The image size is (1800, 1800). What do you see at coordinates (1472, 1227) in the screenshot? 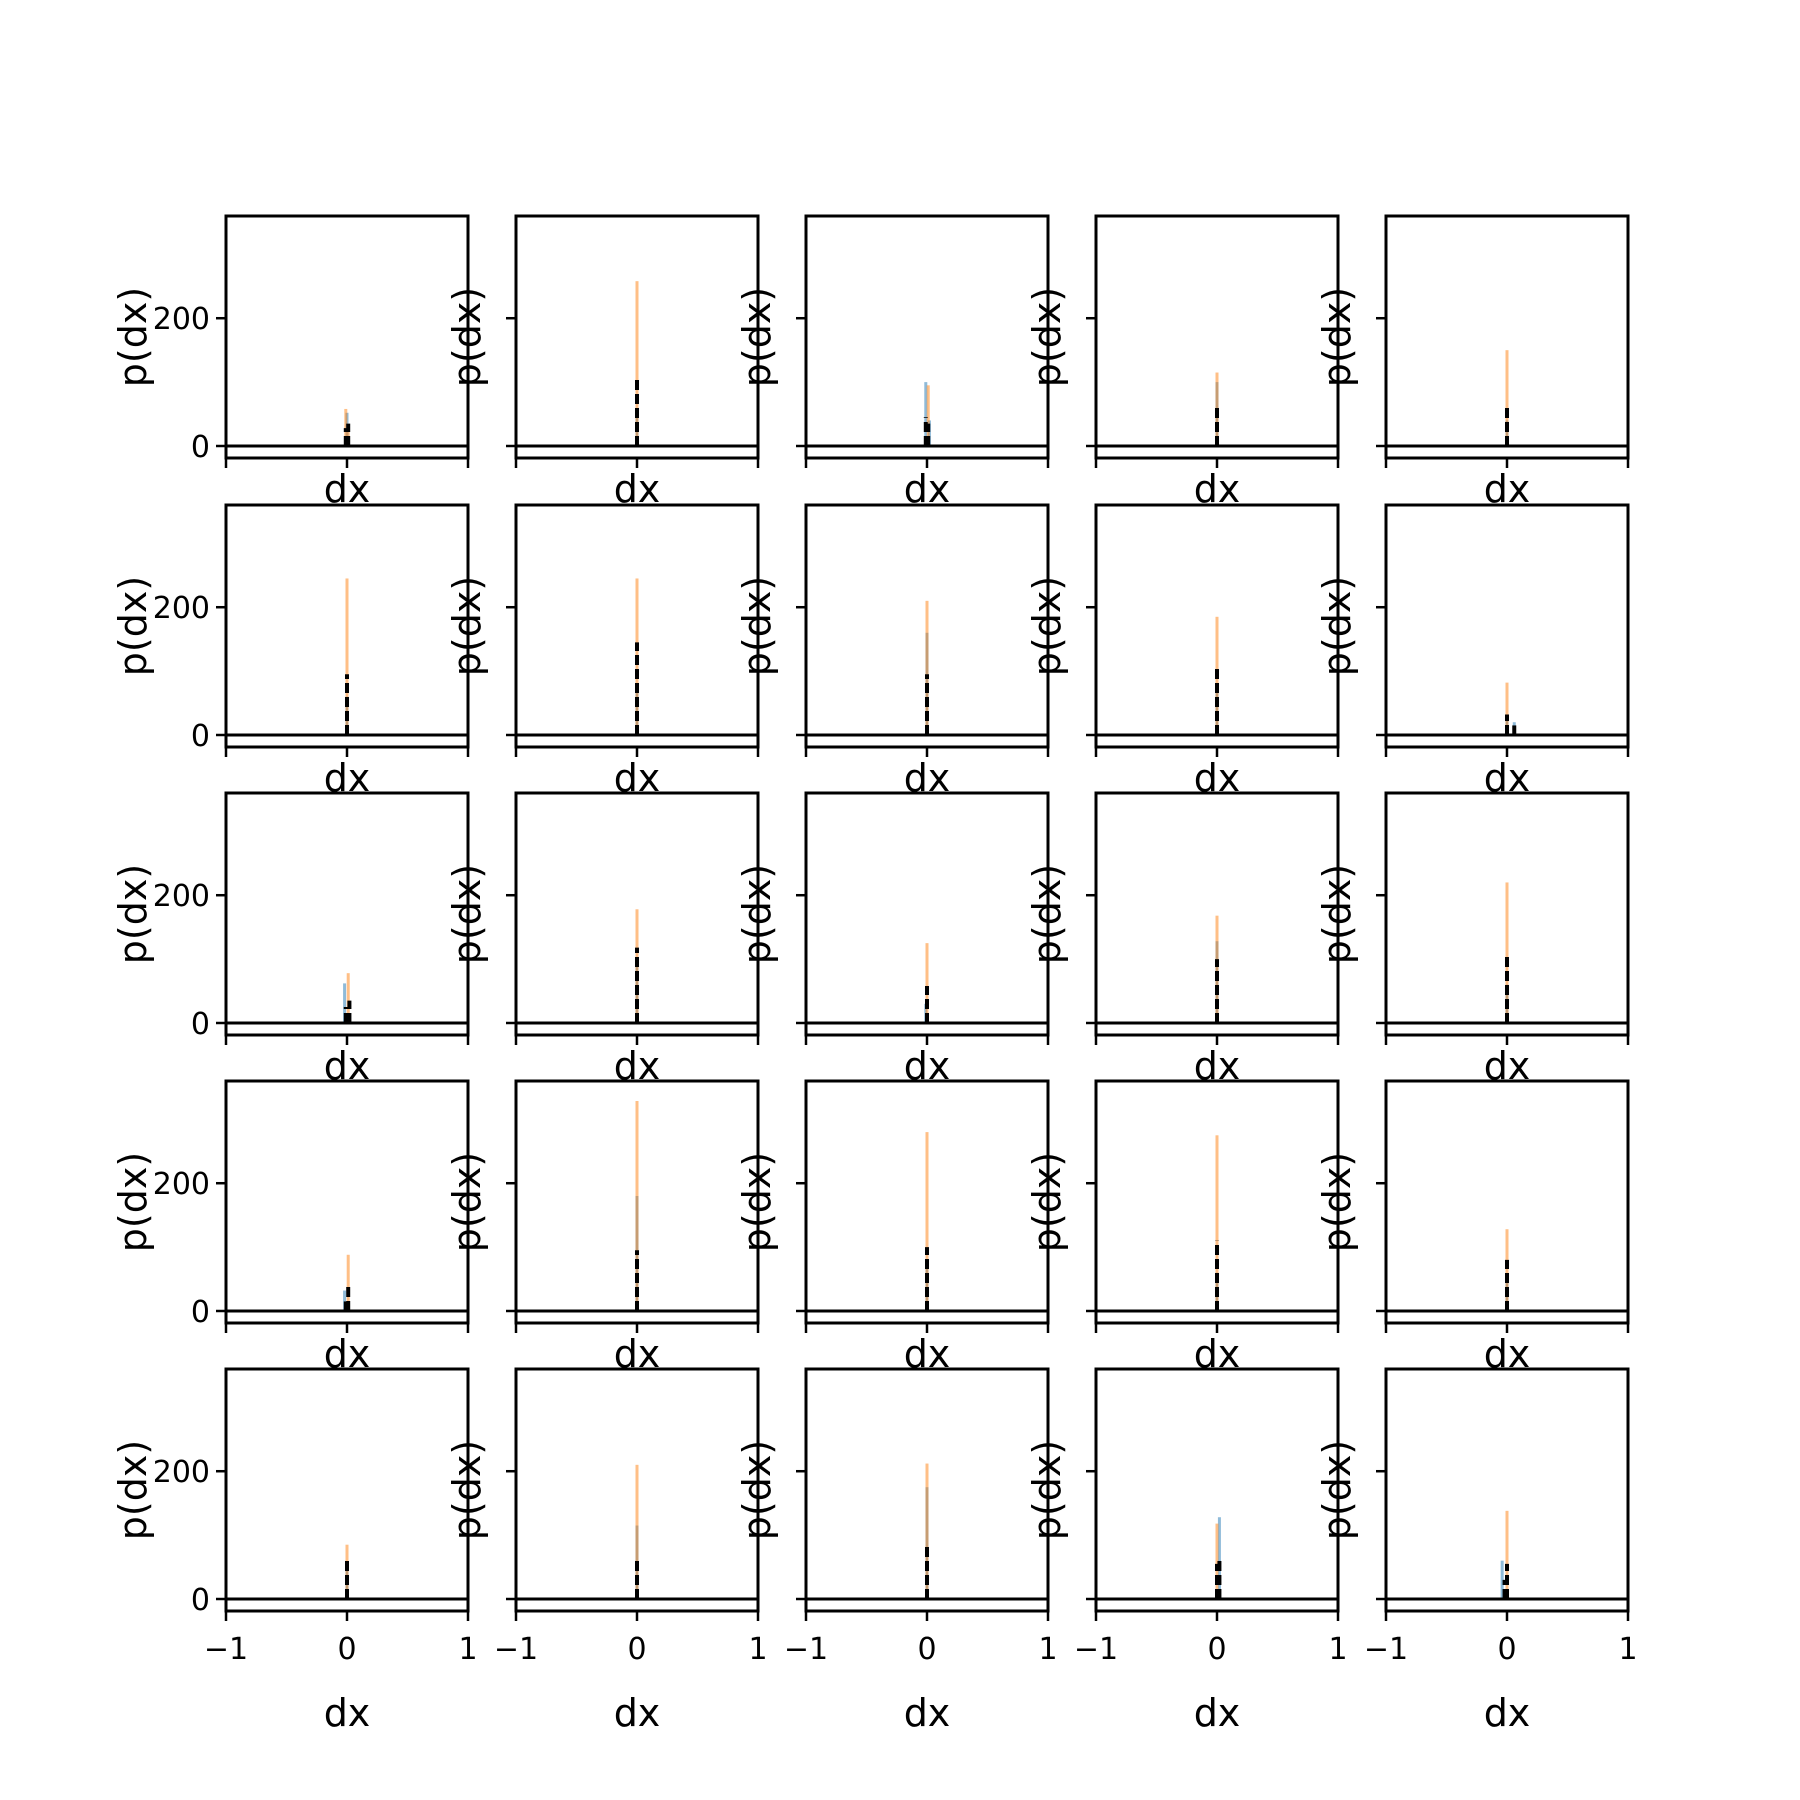
I see `panel-3-4: p(dx)dx` at bounding box center [1472, 1227].